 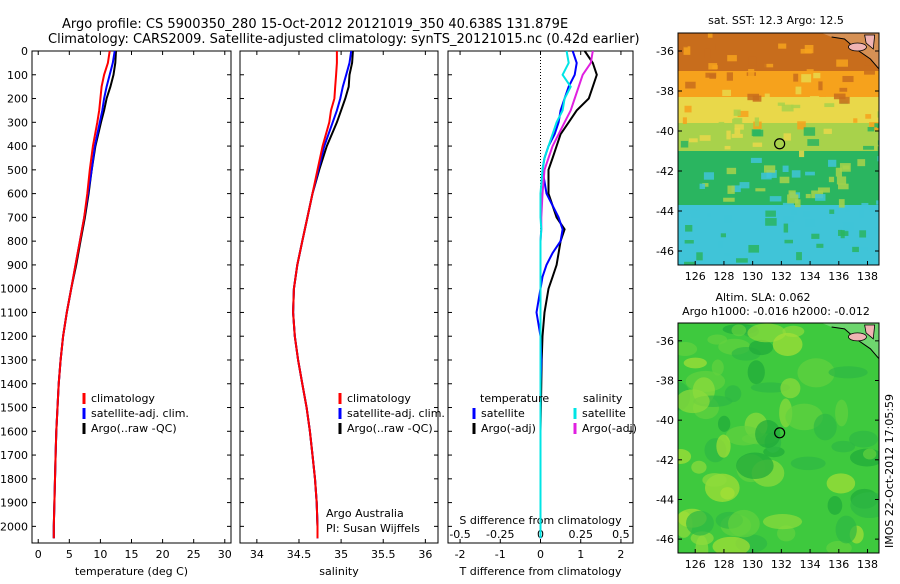 What do you see at coordinates (140, 413) in the screenshot?
I see `legend-label: satellite-adj. clim.` at bounding box center [140, 413].